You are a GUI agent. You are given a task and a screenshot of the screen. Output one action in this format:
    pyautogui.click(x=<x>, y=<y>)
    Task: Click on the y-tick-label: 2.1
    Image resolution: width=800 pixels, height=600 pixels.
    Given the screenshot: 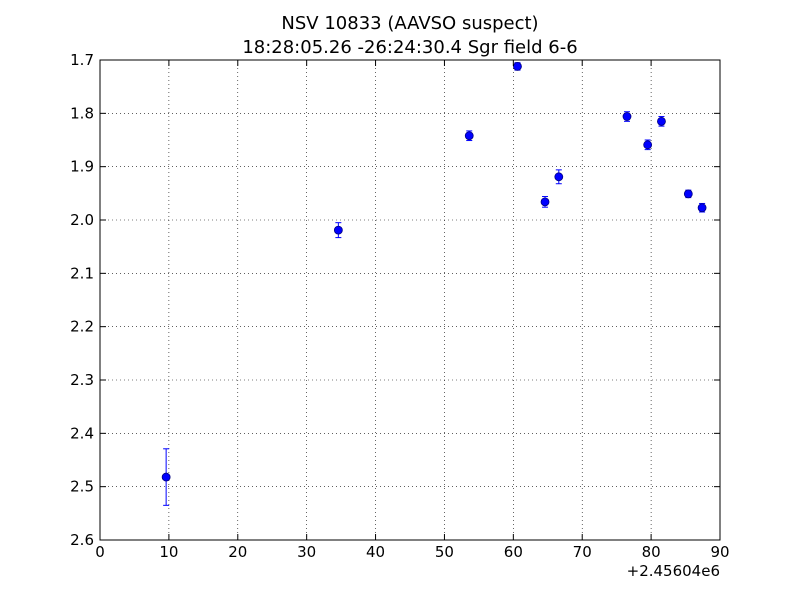 What is the action you would take?
    pyautogui.click(x=82, y=273)
    